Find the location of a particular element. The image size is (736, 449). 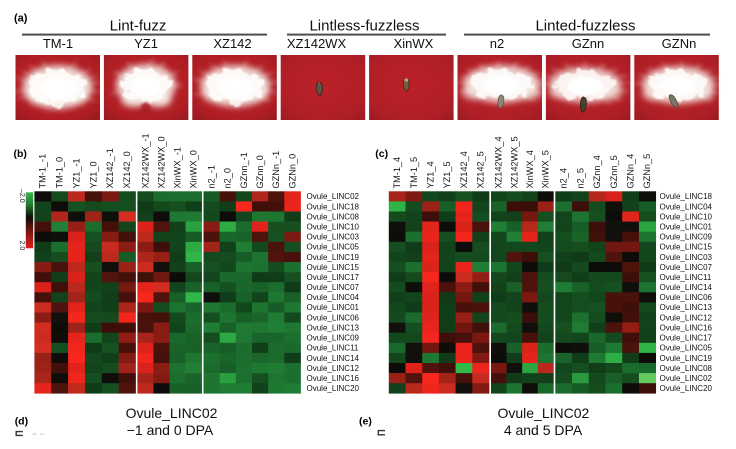

svg-text: GZNn_4 is located at coordinates (631, 171).